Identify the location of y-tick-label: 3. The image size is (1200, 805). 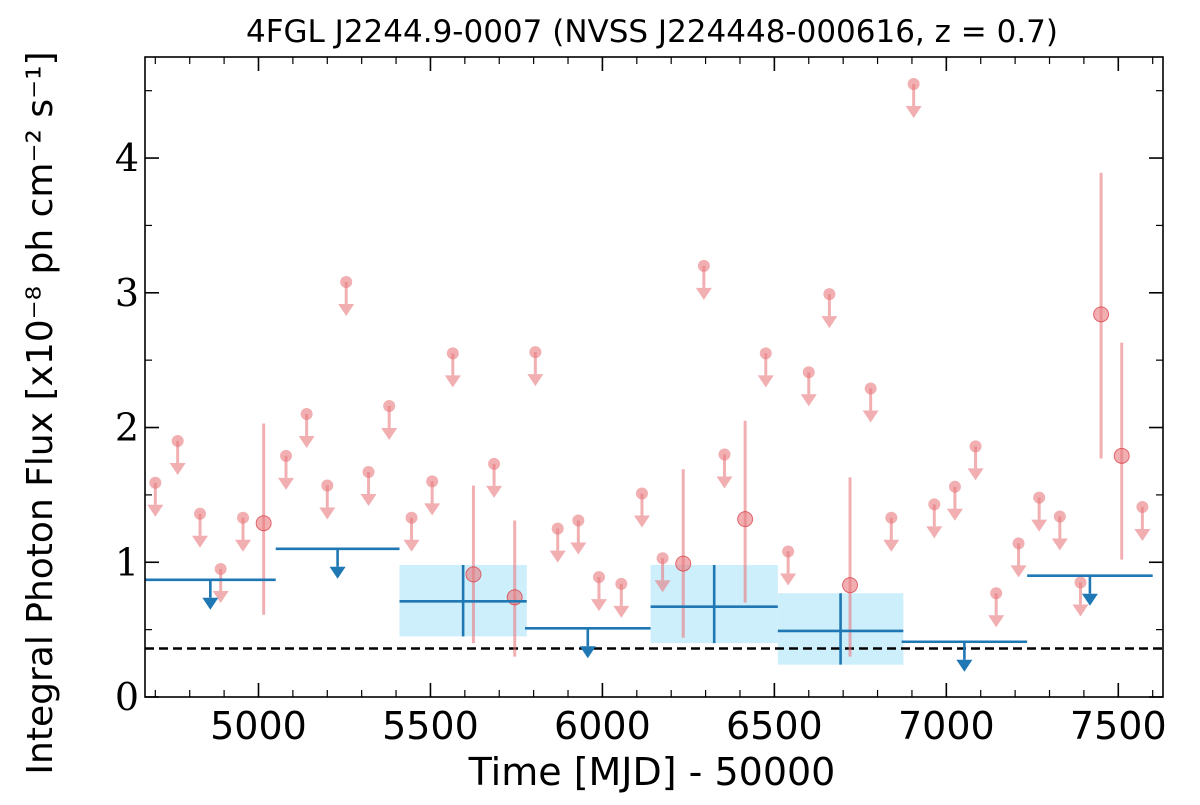
(127, 293).